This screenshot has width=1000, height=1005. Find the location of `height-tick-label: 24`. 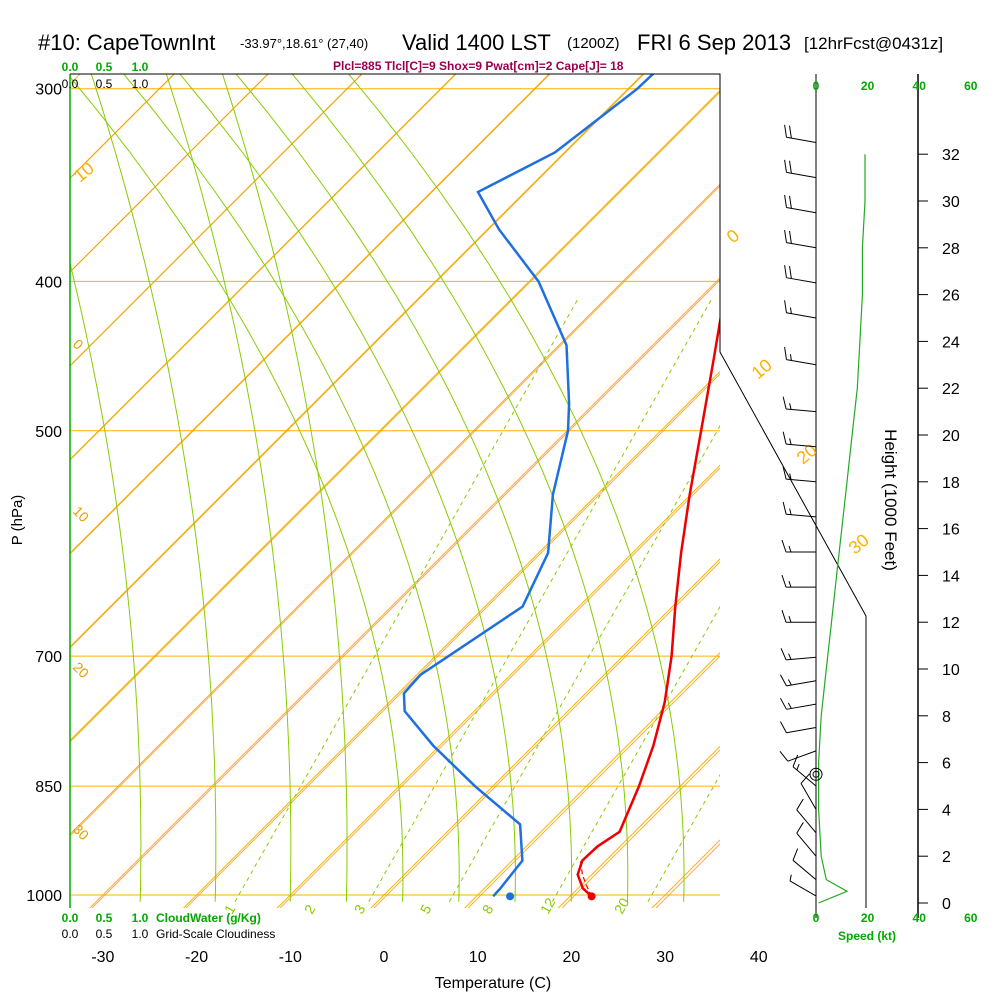

height-tick-label: 24 is located at coordinates (951, 342).